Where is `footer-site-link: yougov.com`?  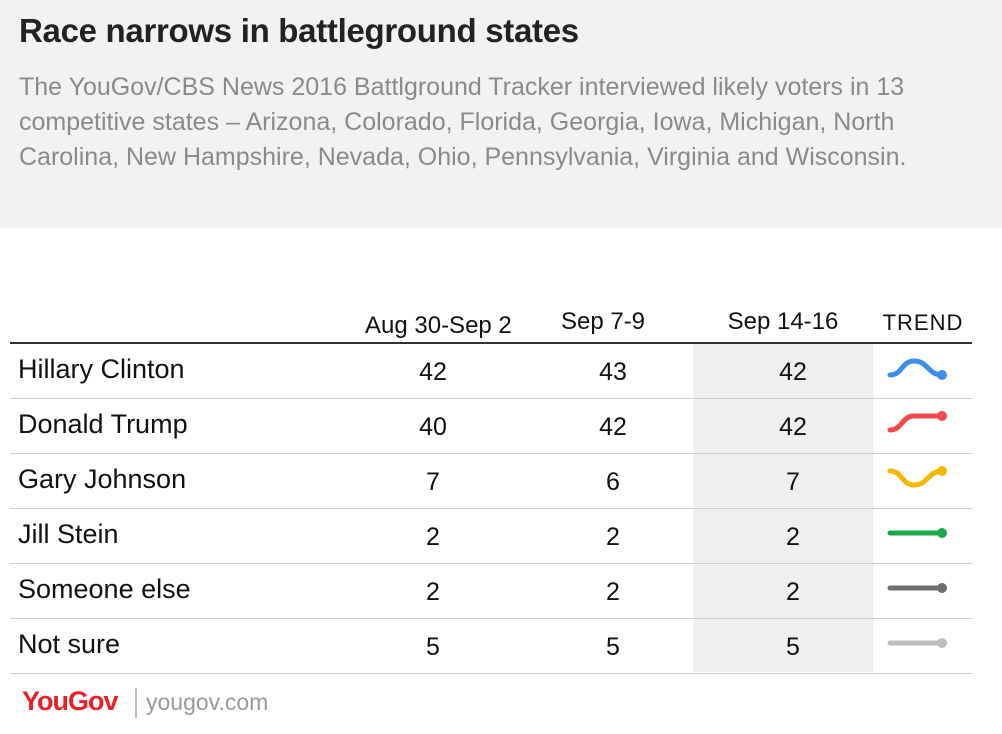 footer-site-link: yougov.com is located at coordinates (207, 702).